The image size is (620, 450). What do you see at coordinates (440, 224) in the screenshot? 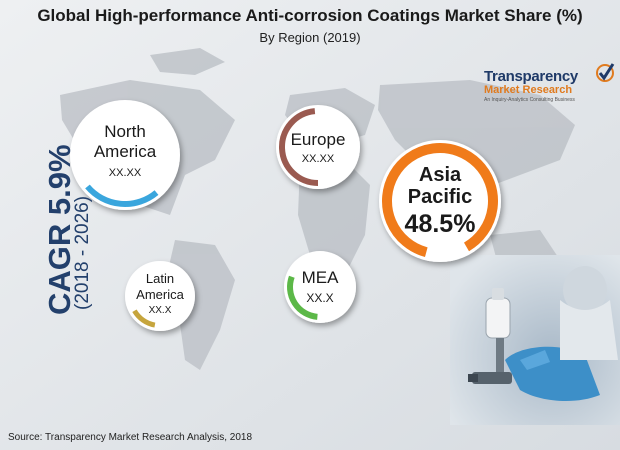
I see `region-value-asia-pacific: 48.5%` at bounding box center [440, 224].